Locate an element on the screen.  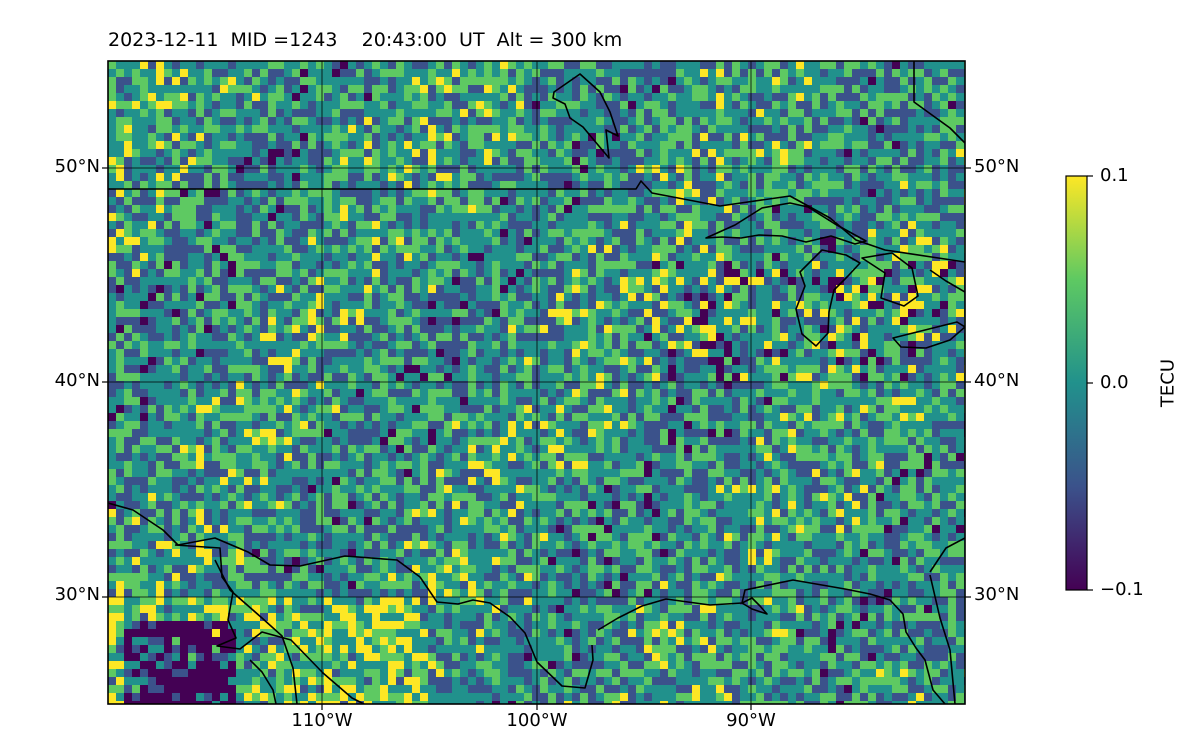
lon-label-90w: 90°W is located at coordinates (751, 720).